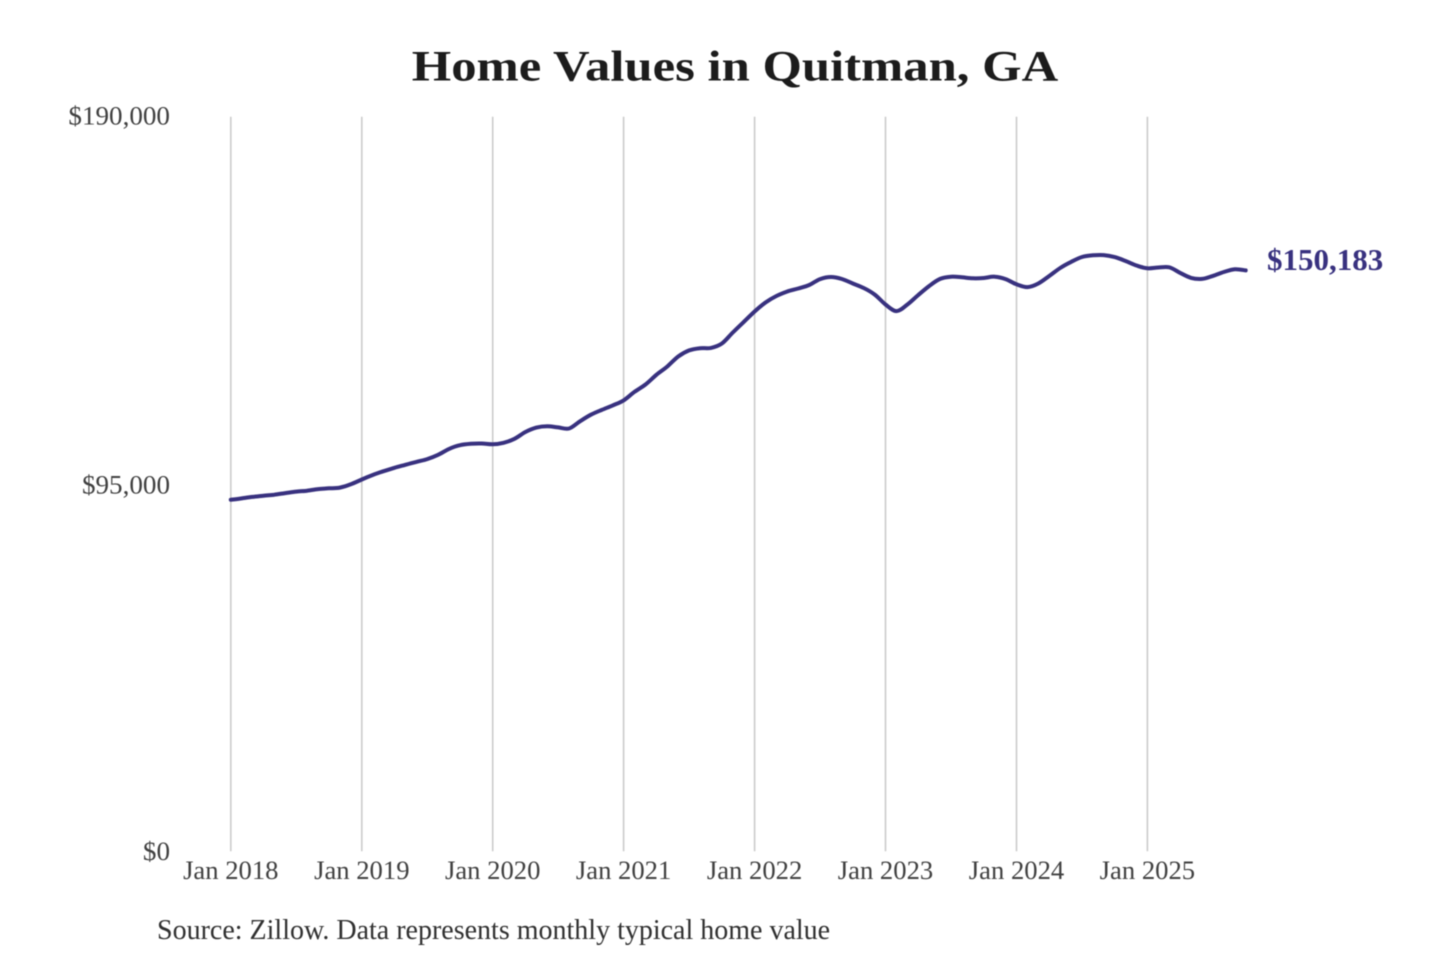 The image size is (1440, 960). I want to click on svg-text: Jan 2022, so click(754, 870).